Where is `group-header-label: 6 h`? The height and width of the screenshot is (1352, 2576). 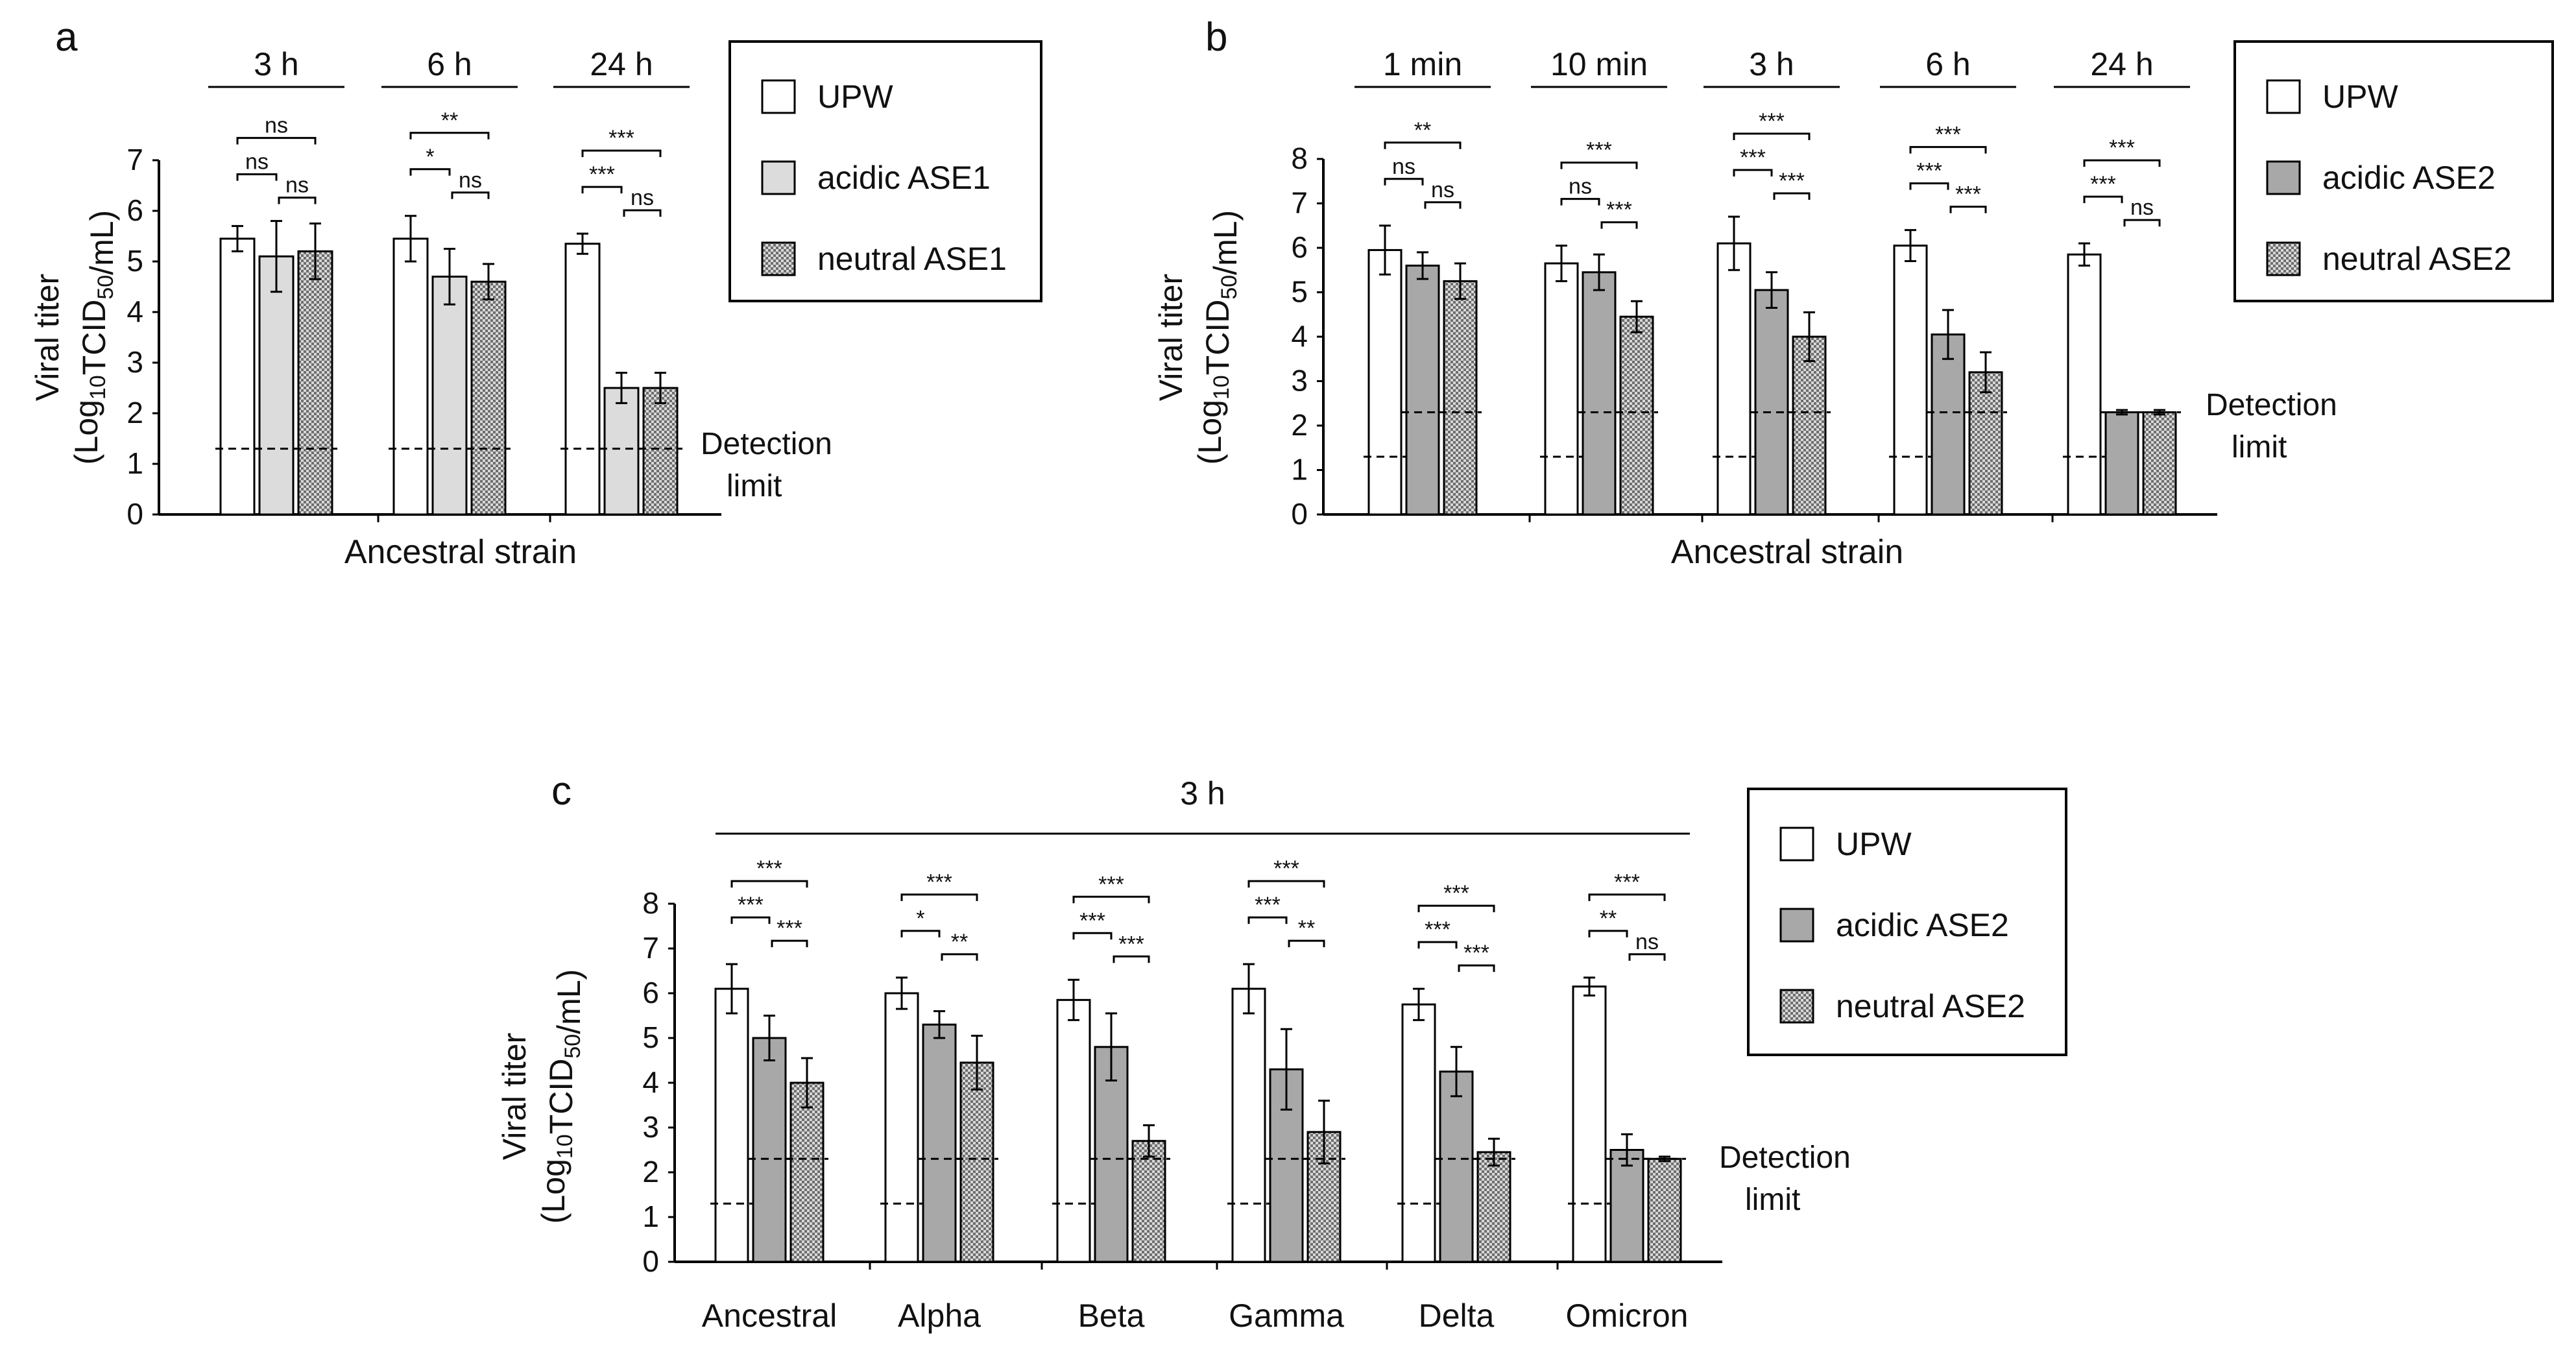 group-header-label: 6 h is located at coordinates (449, 64).